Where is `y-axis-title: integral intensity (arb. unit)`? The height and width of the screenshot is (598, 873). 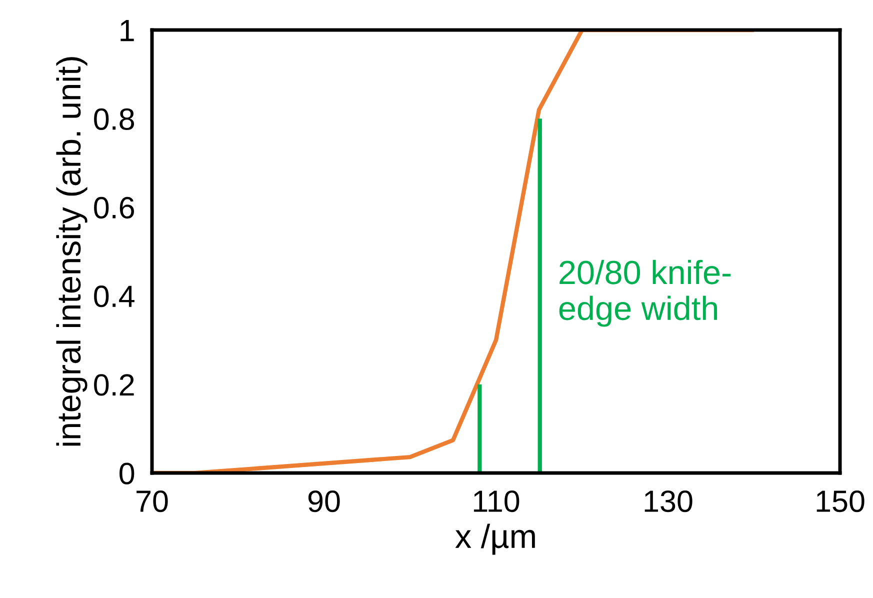 y-axis-title: integral intensity (arb. unit) is located at coordinates (72, 251).